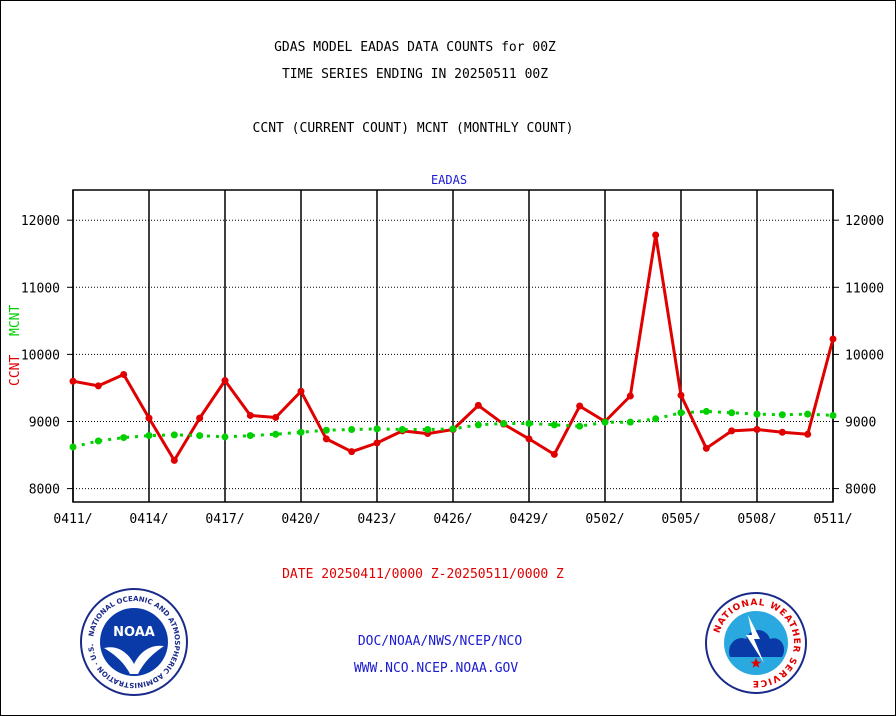  I want to click on y-tick-label-right: 10000, so click(864, 355).